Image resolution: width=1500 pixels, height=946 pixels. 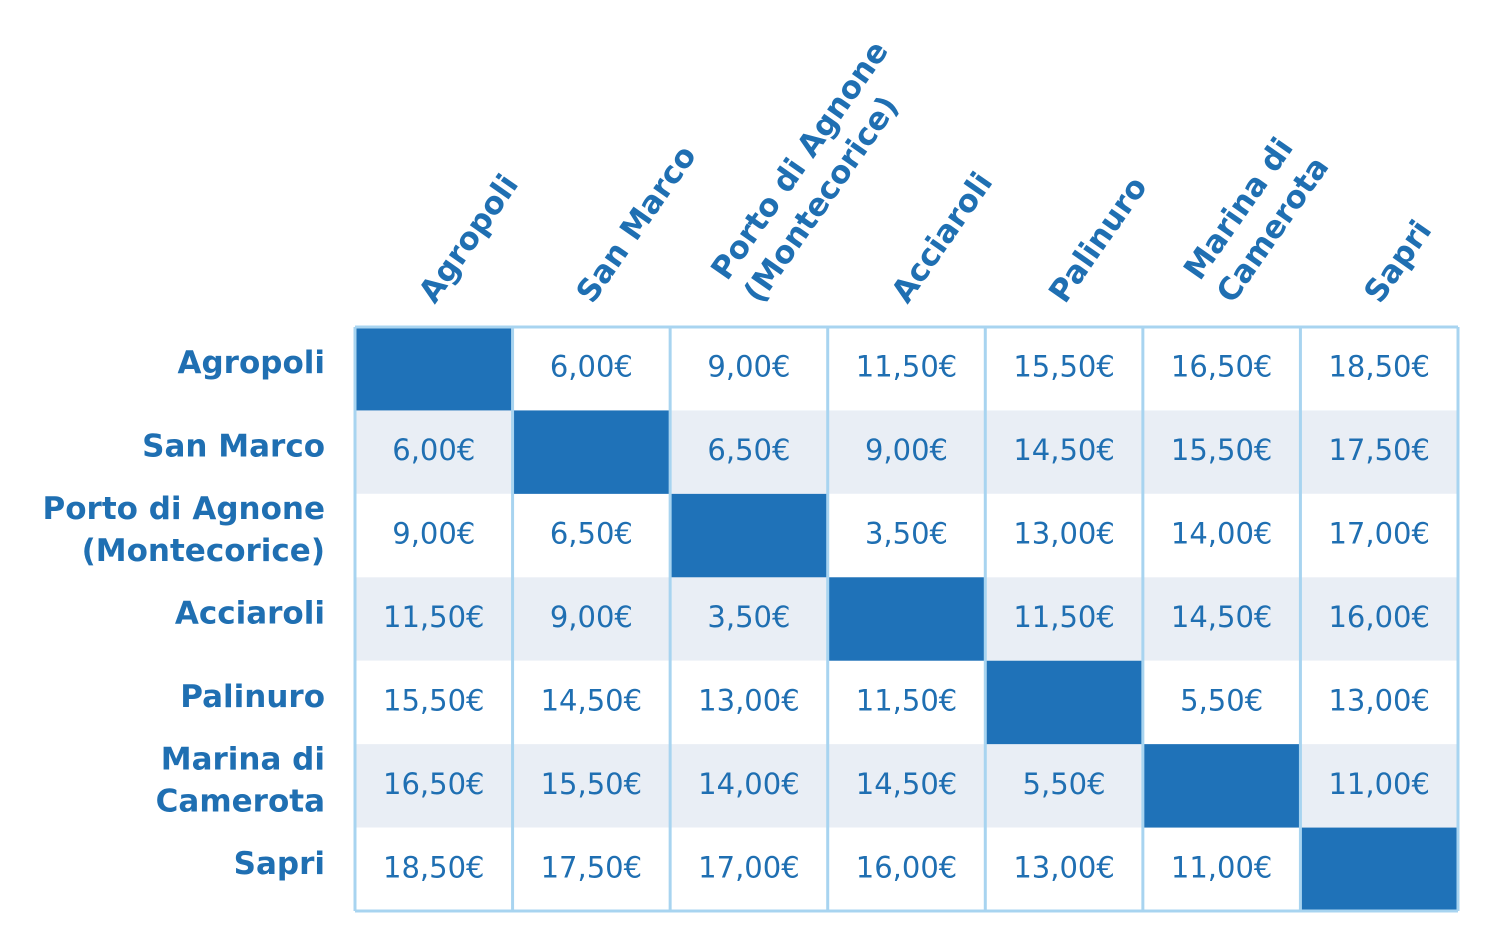 What do you see at coordinates (203, 551) in the screenshot?
I see `row-label: (Montecorice)` at bounding box center [203, 551].